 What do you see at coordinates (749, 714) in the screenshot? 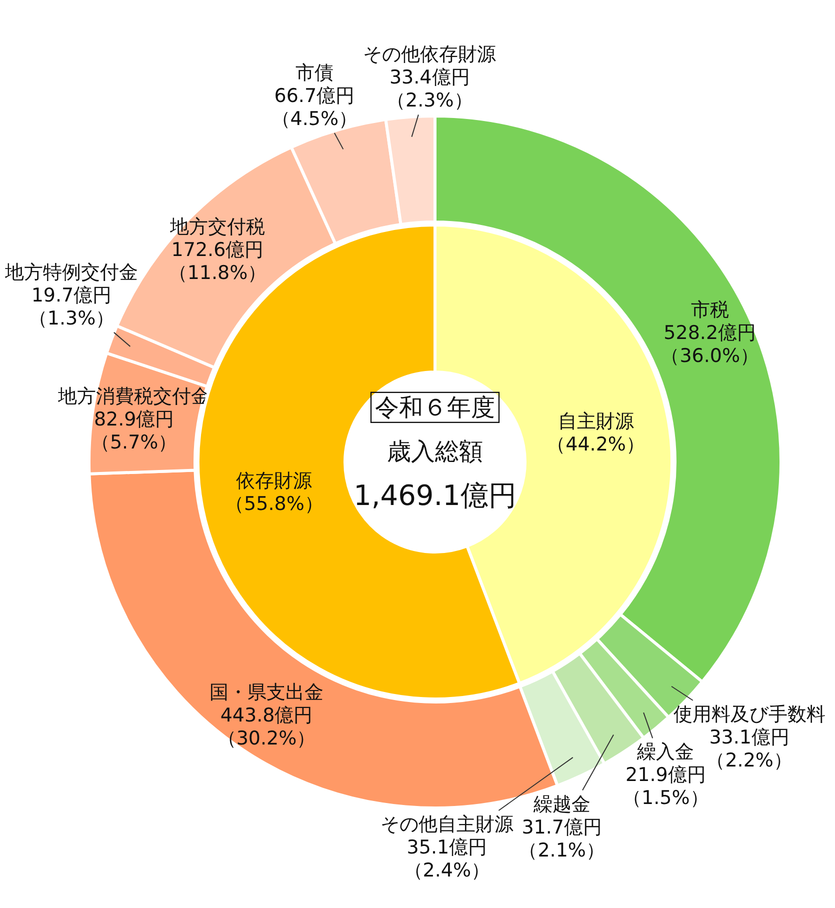
I see `slice-label: 使用料及び手数料` at bounding box center [749, 714].